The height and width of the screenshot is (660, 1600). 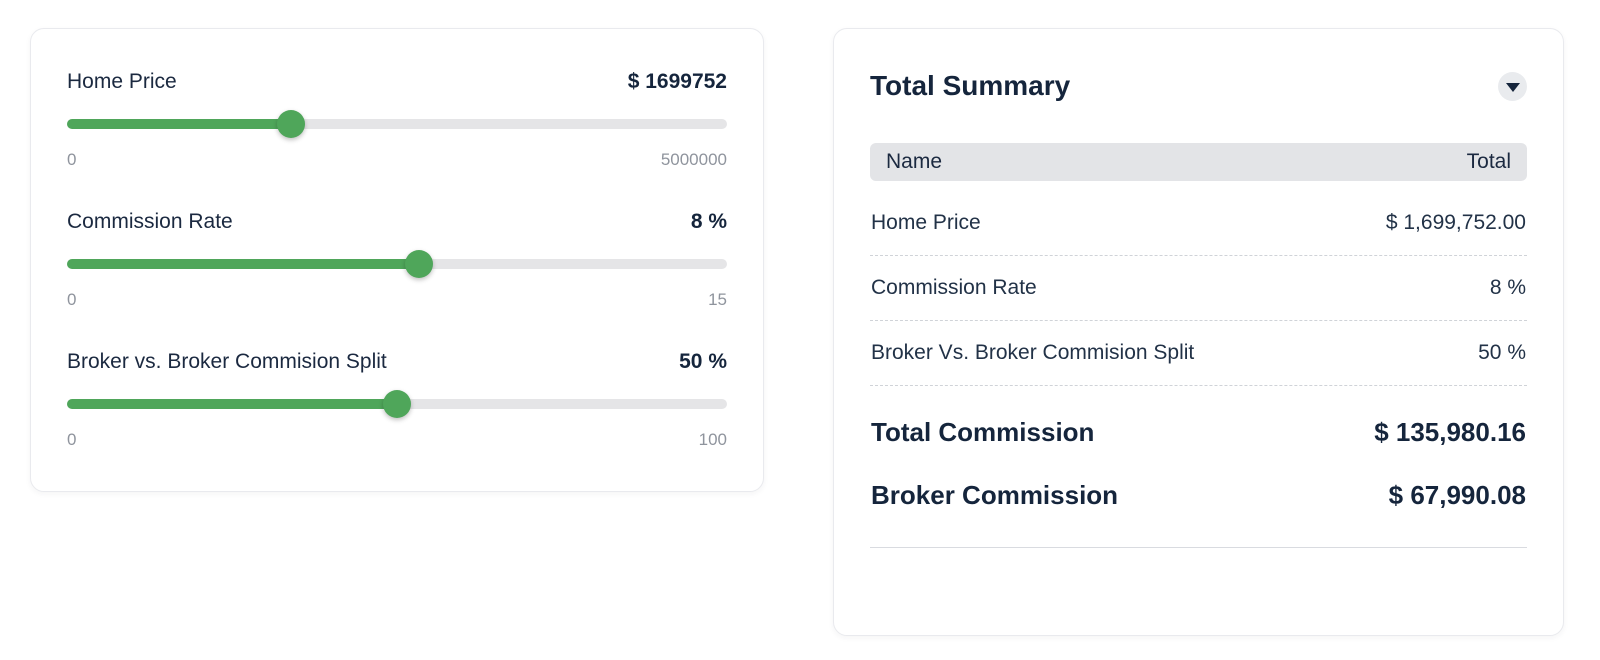 I want to click on commission-rate-value: 8 %, so click(x=708, y=221).